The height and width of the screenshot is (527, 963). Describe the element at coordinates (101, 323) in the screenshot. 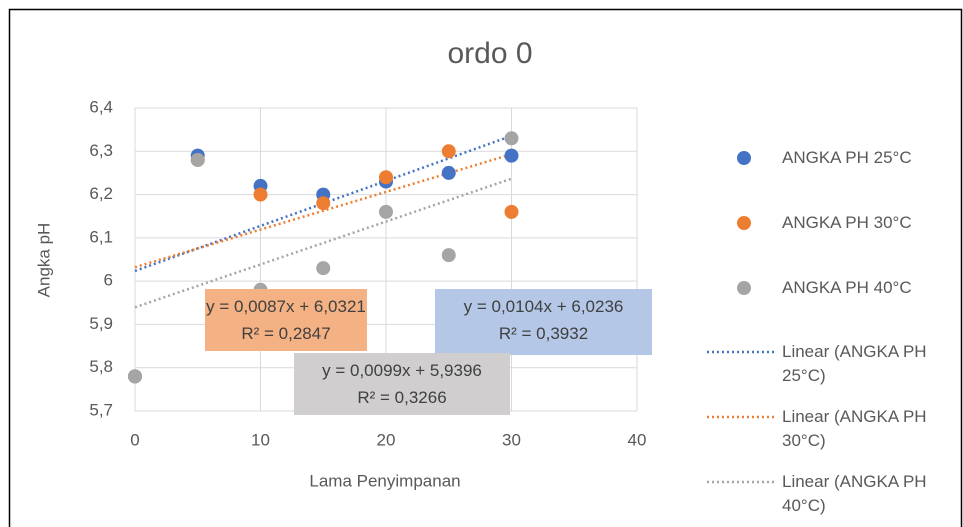

I see `y-tick-label: 5,9` at that location.